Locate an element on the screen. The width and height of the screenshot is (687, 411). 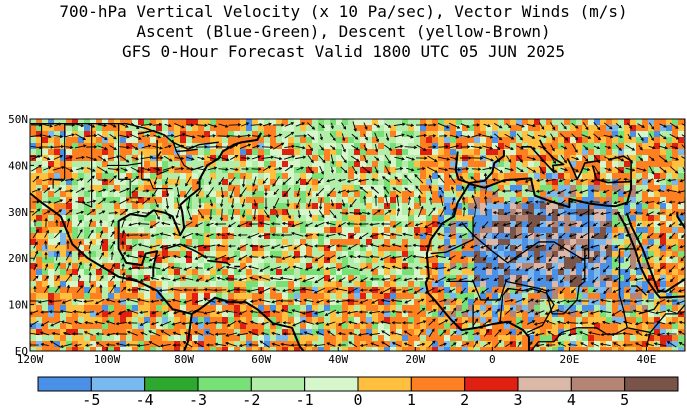
legend-label: 1 is located at coordinates (411, 399).